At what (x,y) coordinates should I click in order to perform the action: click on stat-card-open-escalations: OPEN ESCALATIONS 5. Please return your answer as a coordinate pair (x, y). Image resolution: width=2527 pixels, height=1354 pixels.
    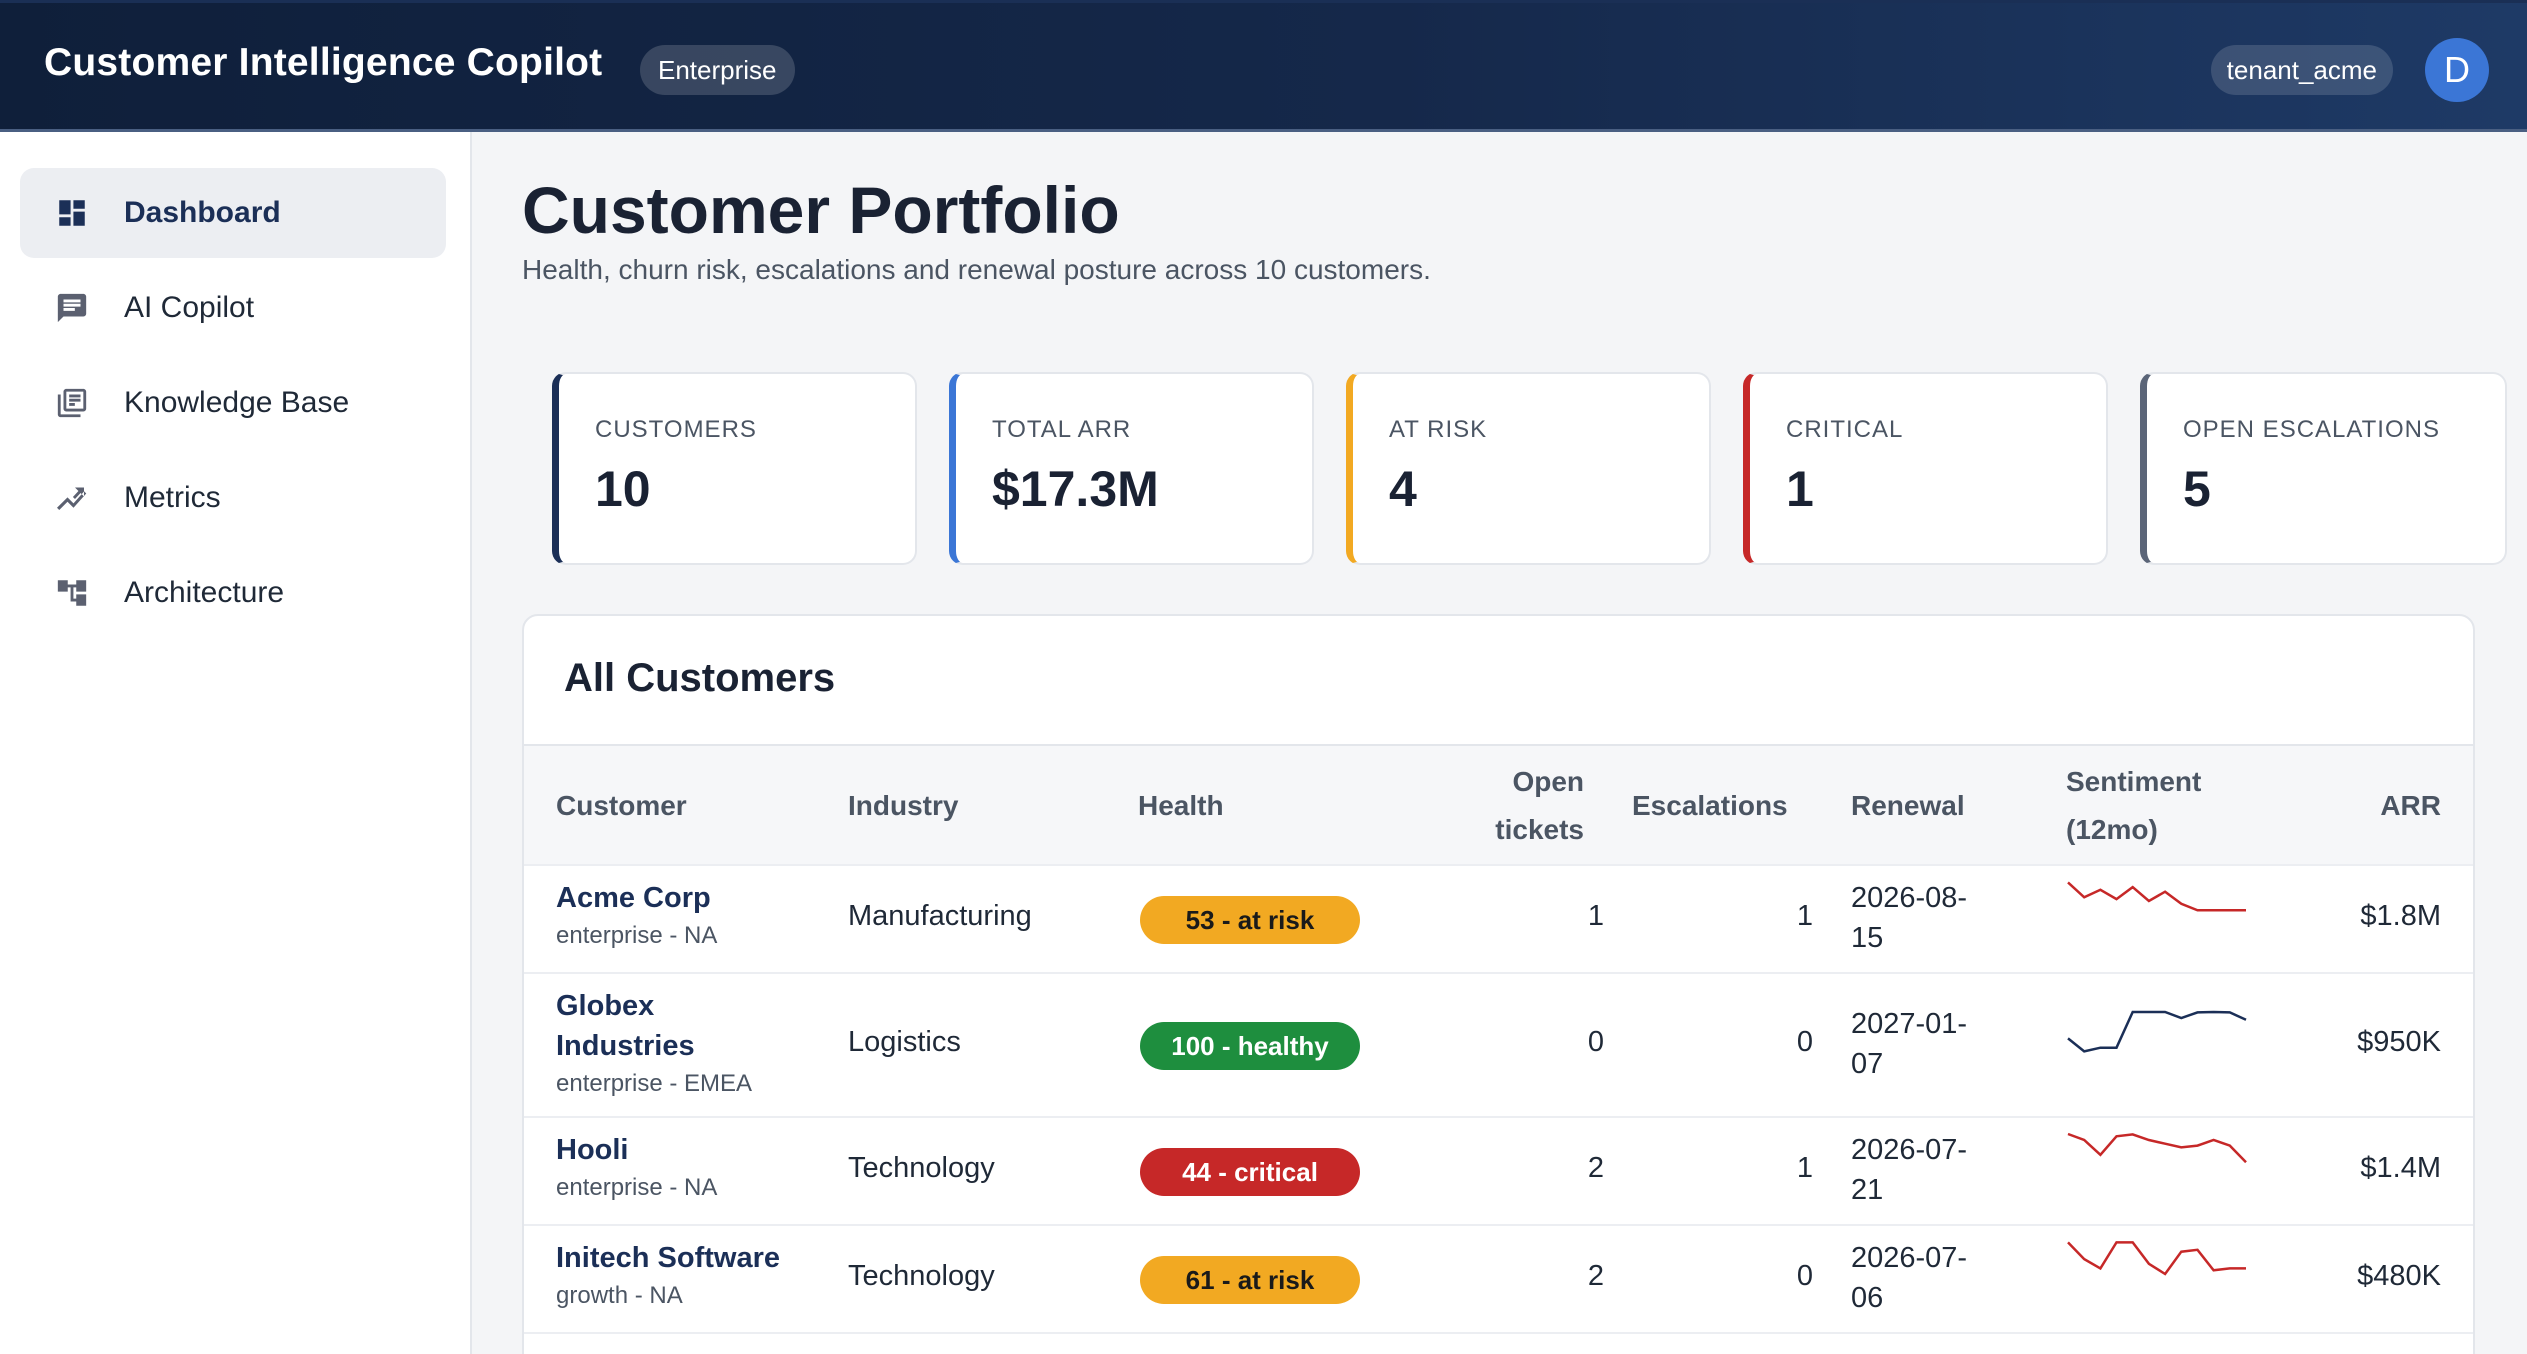
    Looking at the image, I should click on (2323, 468).